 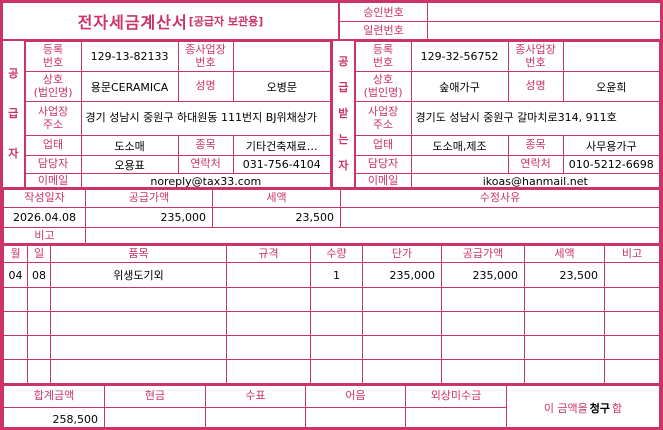 I want to click on supplier-subbiz-value, so click(x=282, y=56).